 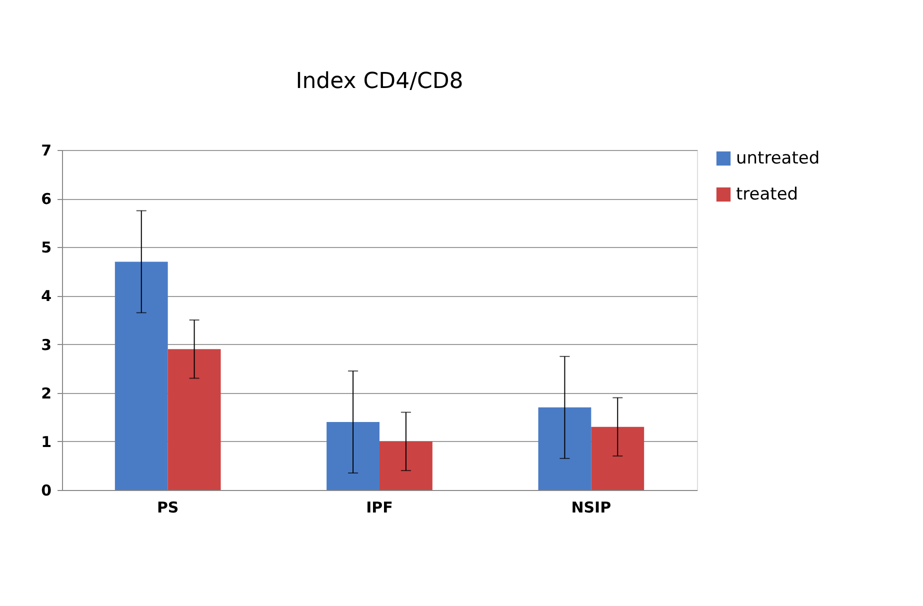 I want to click on legend-label: treated, so click(x=767, y=194).